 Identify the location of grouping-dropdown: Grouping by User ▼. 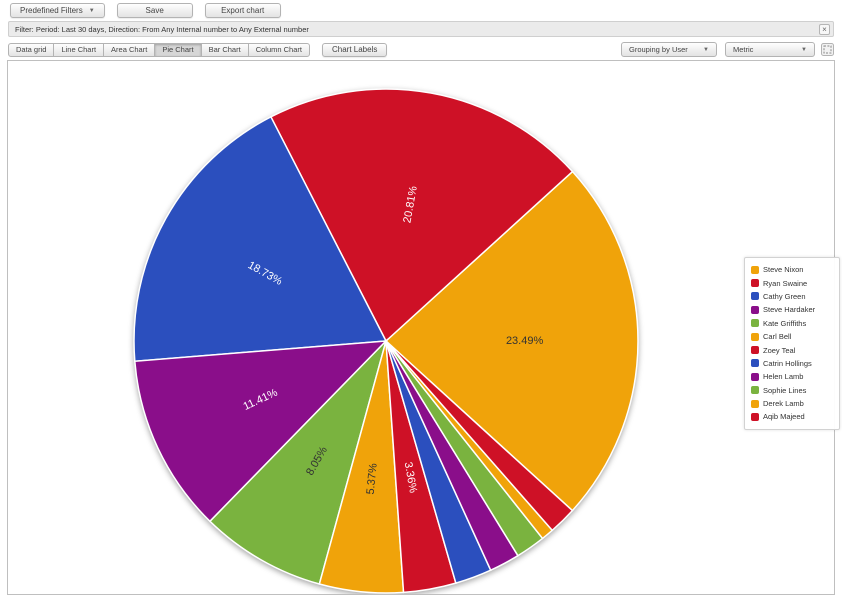
(669, 49).